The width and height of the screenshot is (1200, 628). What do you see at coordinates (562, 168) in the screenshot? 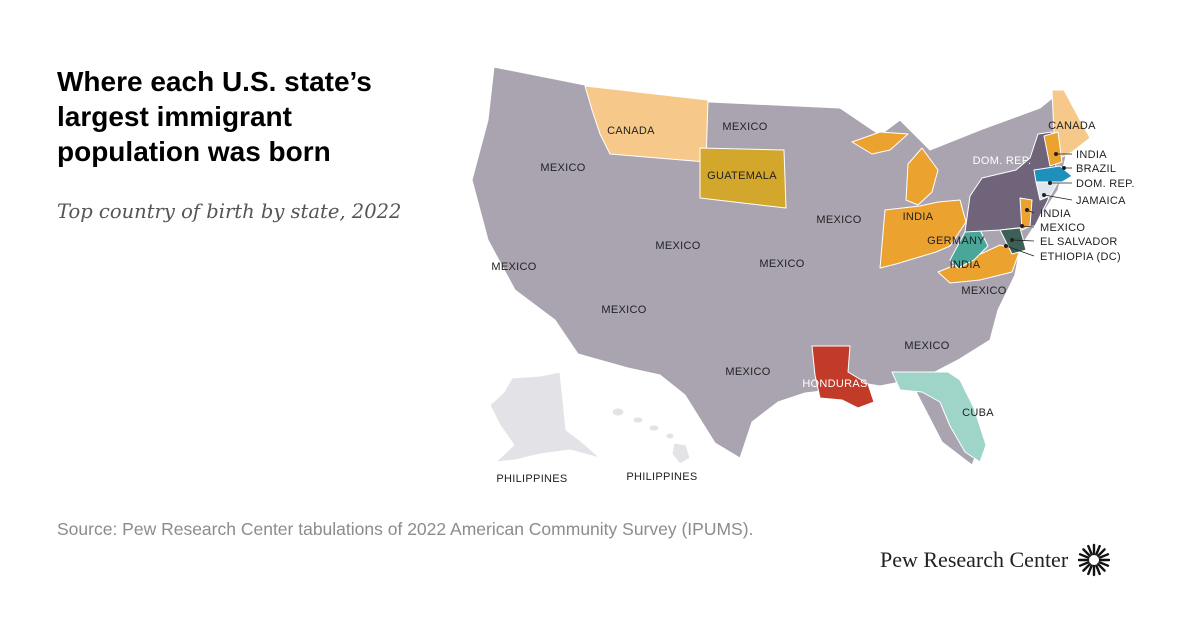
I see `label-mexico-oregon: MEXICO` at bounding box center [562, 168].